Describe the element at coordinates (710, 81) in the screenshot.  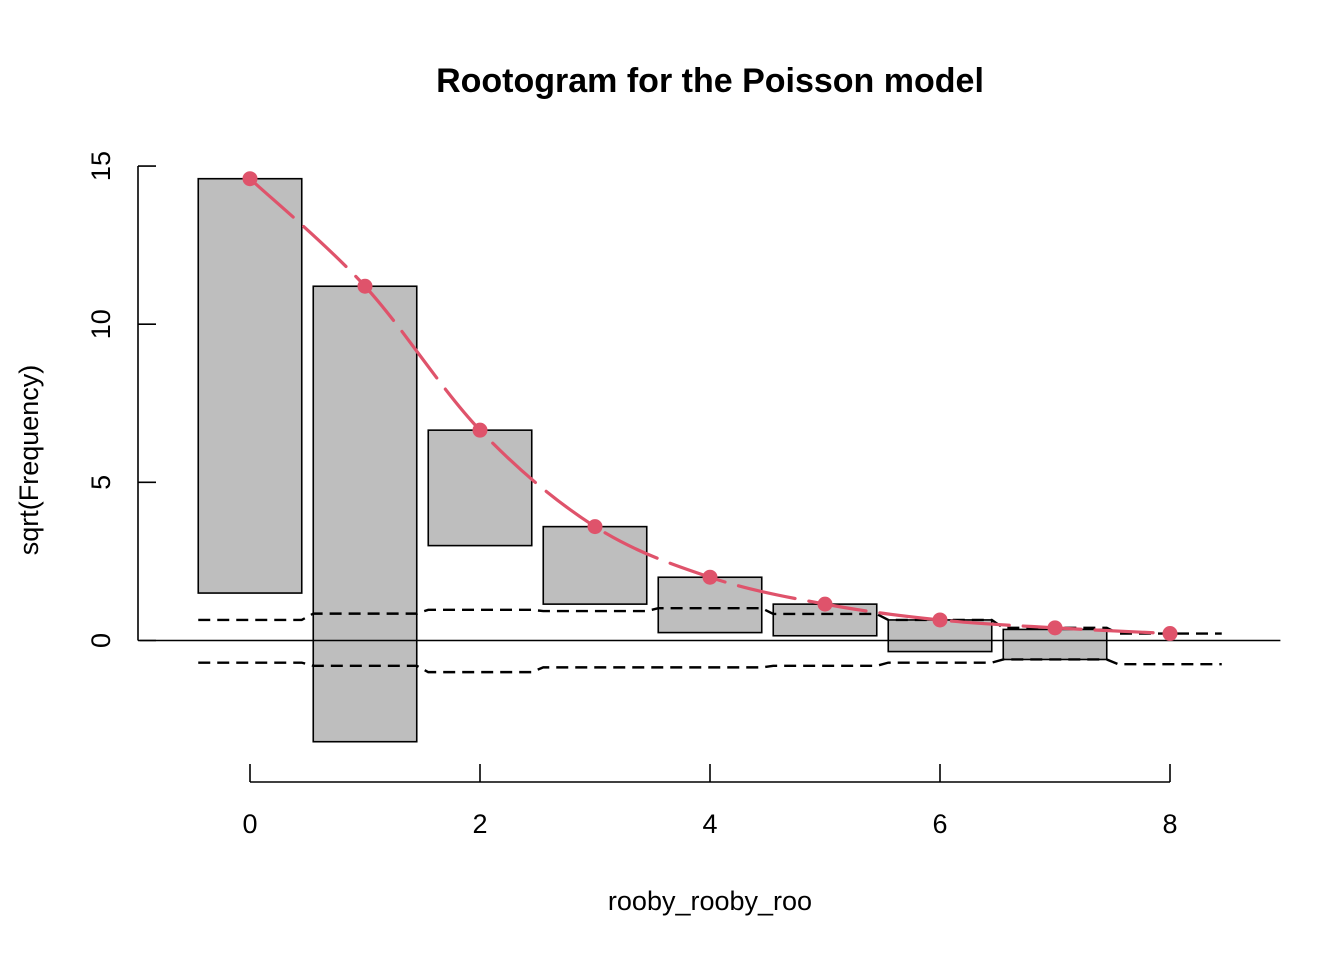
I see `chart-title: Rootogram for the Poisson model` at that location.